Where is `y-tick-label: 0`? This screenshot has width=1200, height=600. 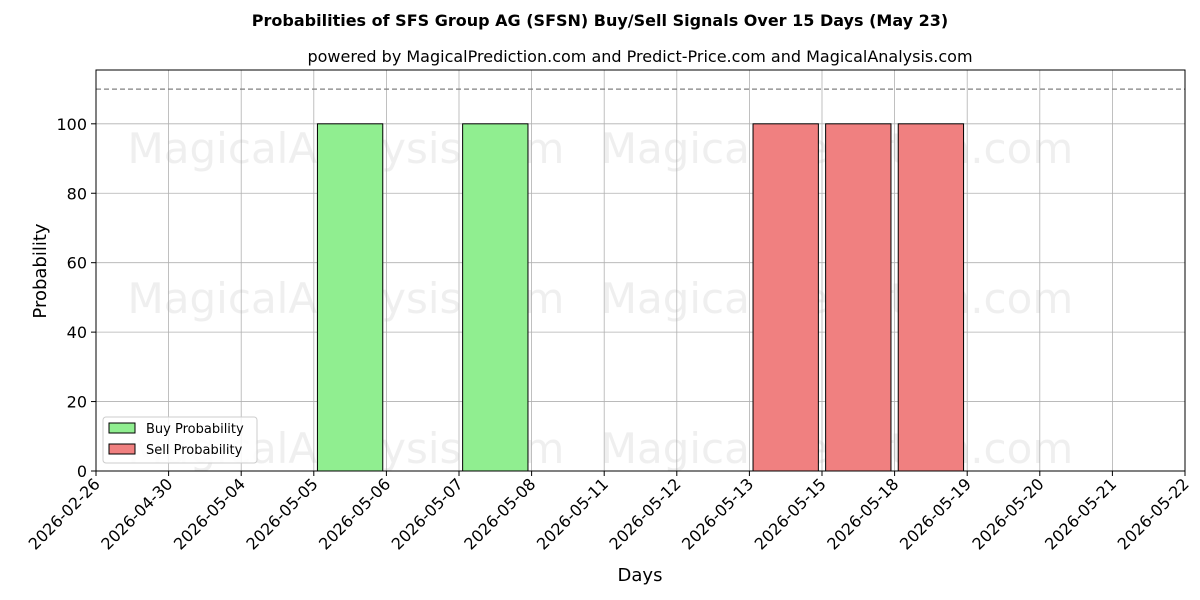
y-tick-label: 0 is located at coordinates (82, 471).